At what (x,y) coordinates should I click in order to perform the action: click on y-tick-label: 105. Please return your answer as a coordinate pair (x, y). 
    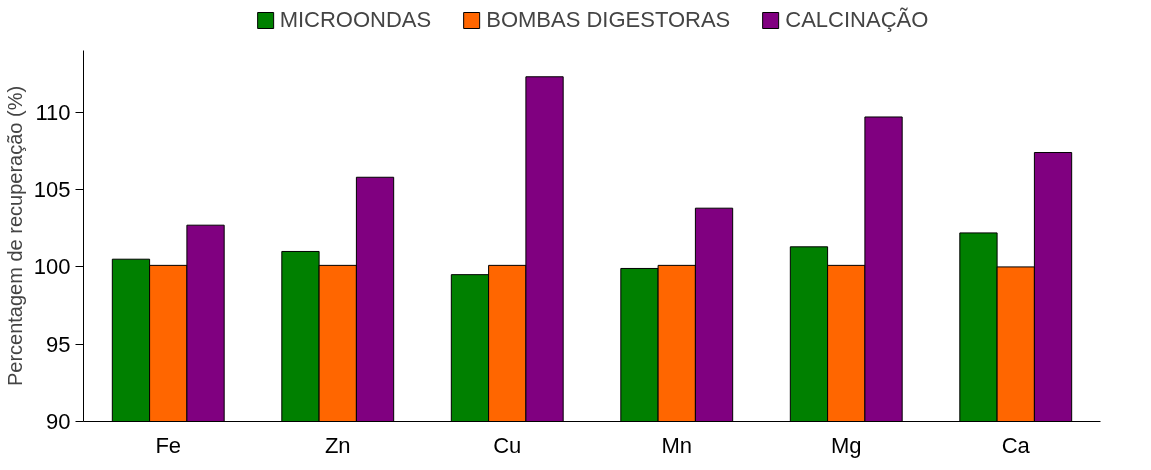
    Looking at the image, I should click on (52, 190).